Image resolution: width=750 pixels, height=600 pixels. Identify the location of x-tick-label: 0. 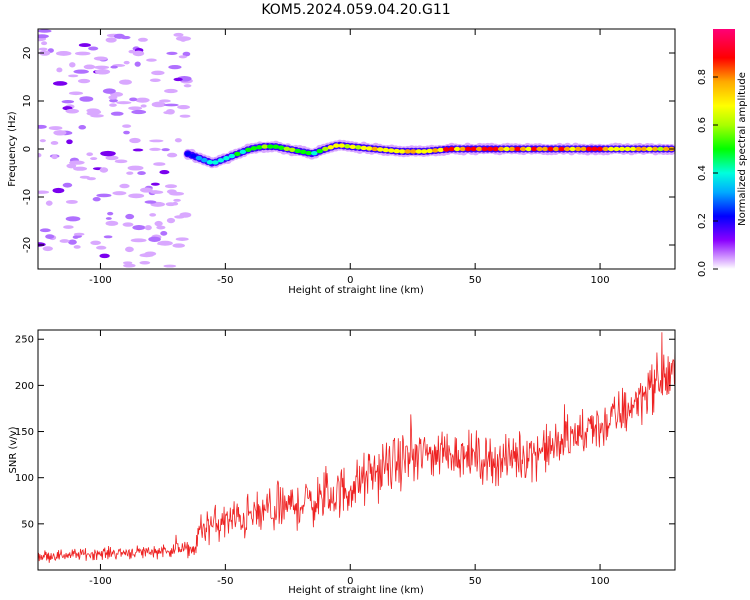
(350, 581).